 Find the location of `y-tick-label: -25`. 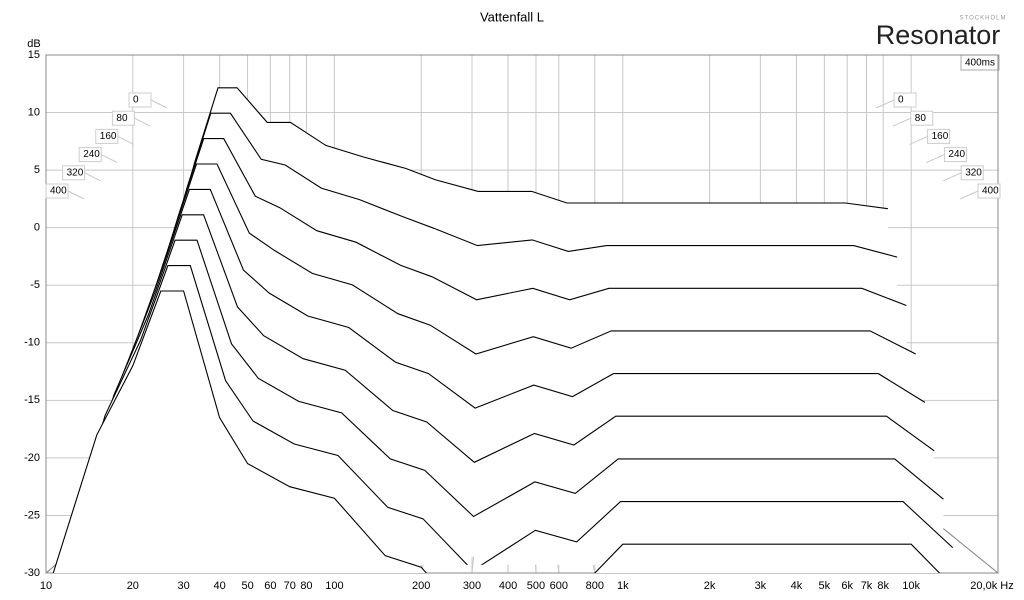

y-tick-label: -25 is located at coordinates (32, 515).